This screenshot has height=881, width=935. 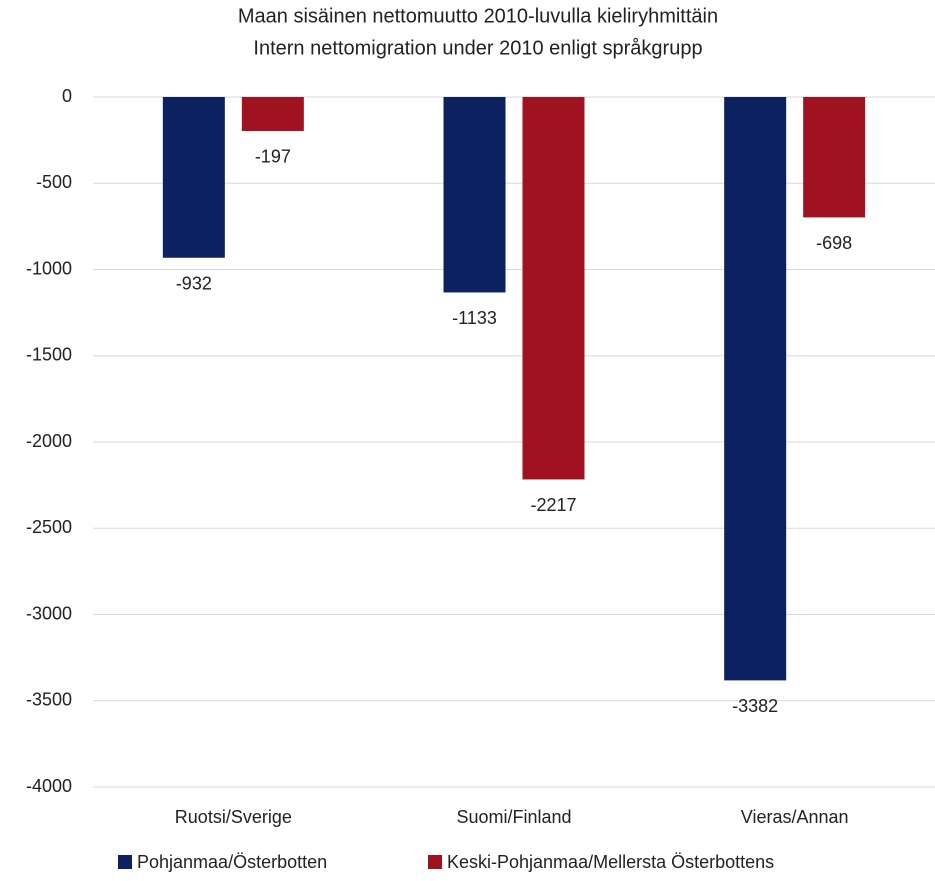 What do you see at coordinates (834, 243) in the screenshot?
I see `data-label: -698` at bounding box center [834, 243].